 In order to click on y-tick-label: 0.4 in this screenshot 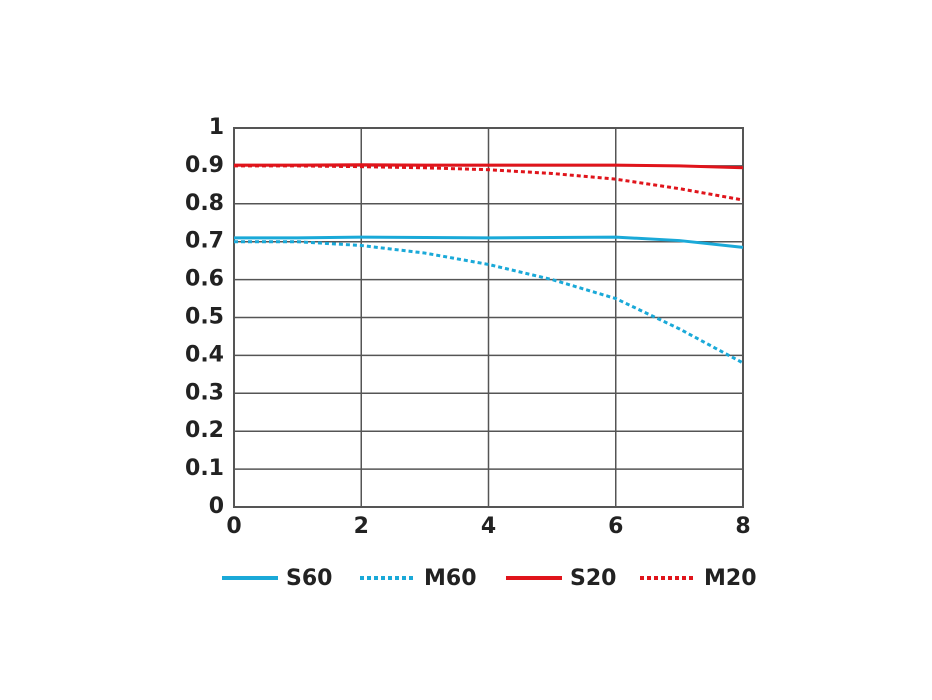, I will do `click(204, 354)`.